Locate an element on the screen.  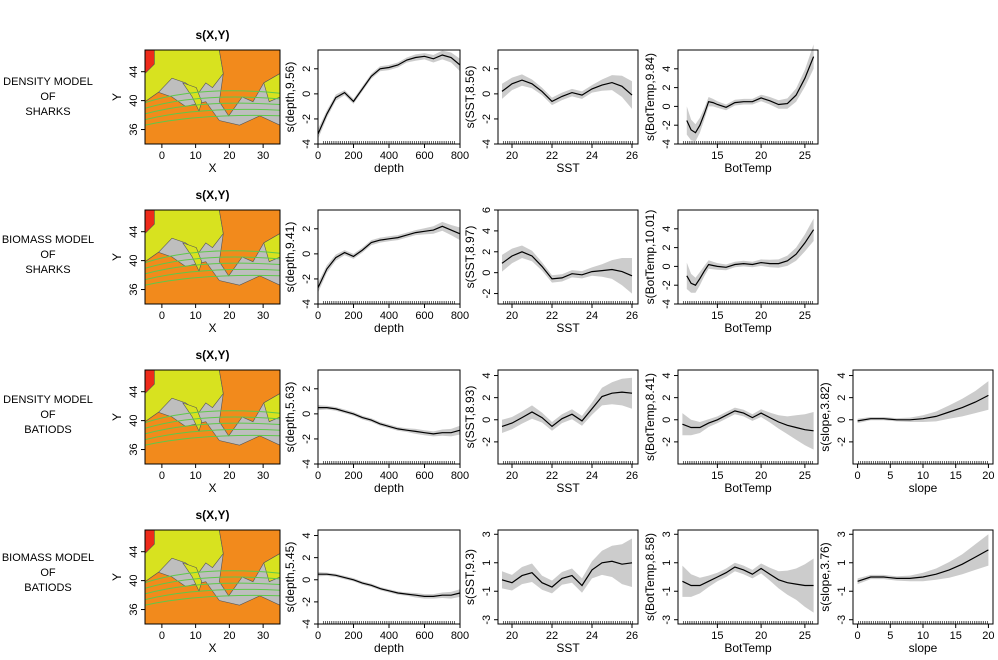
row-label-density-sharks: DENSITY MODEL OF SHARKS is located at coordinates (48, 97).